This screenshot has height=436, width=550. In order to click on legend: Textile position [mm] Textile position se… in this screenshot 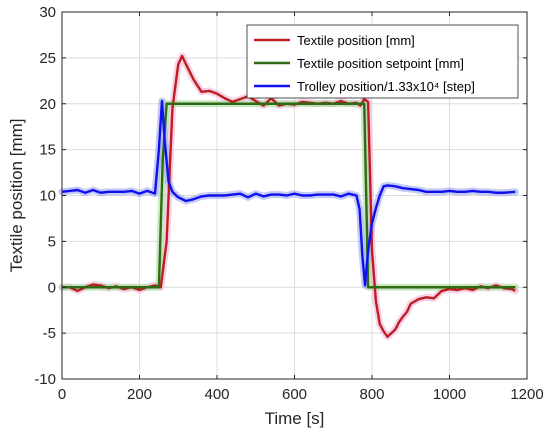, I will do `click(382, 61)`.